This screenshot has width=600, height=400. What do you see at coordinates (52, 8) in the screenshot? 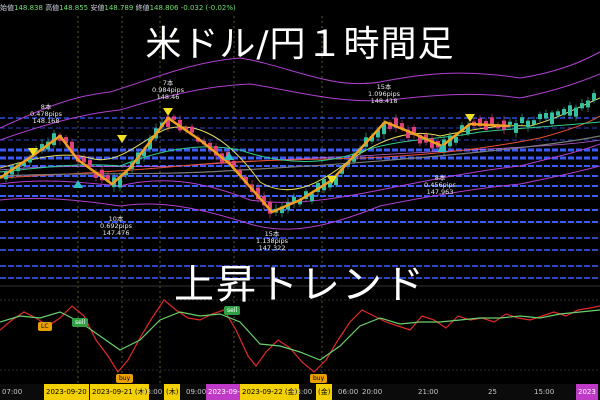
I see `high-label: 高値` at bounding box center [52, 8].